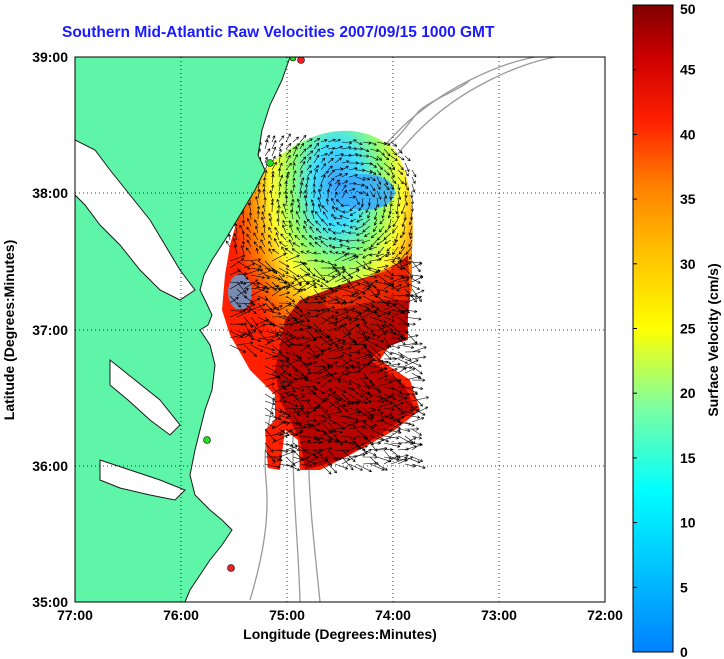  Describe the element at coordinates (688, 264) in the screenshot. I see `colorbar-tick-label: 30` at that location.